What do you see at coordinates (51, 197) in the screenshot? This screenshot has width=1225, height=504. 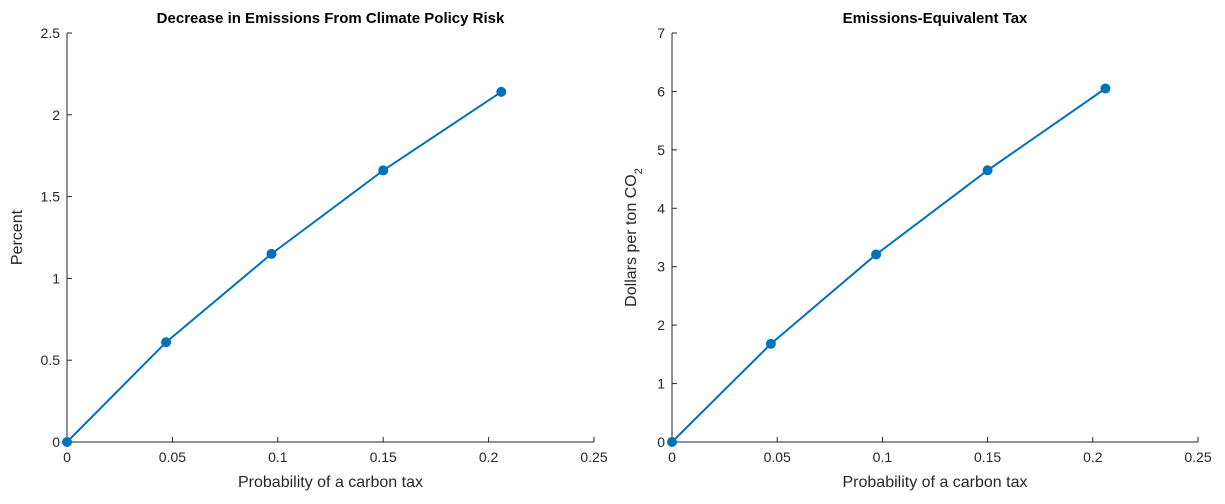 I see `y-tick-label: 1.5` at bounding box center [51, 197].